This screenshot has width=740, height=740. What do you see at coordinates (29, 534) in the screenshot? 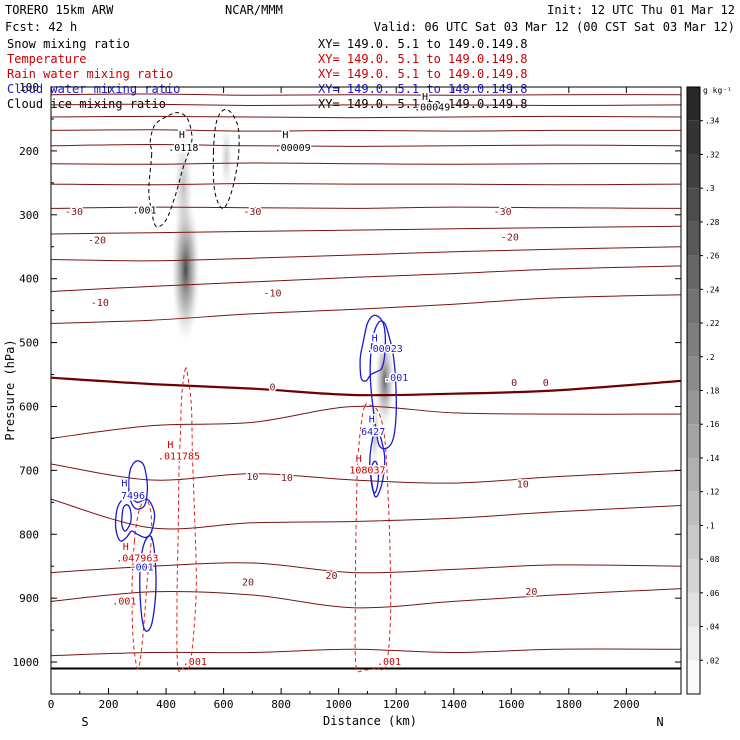
I see `y-tick-label: 800` at bounding box center [29, 534].